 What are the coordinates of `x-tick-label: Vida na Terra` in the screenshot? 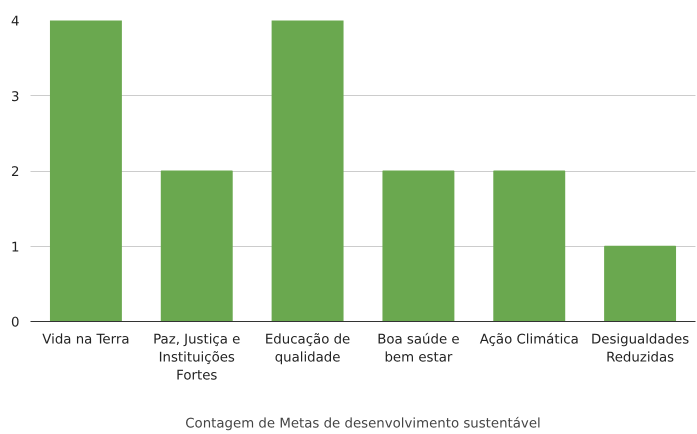 It's located at (86, 340).